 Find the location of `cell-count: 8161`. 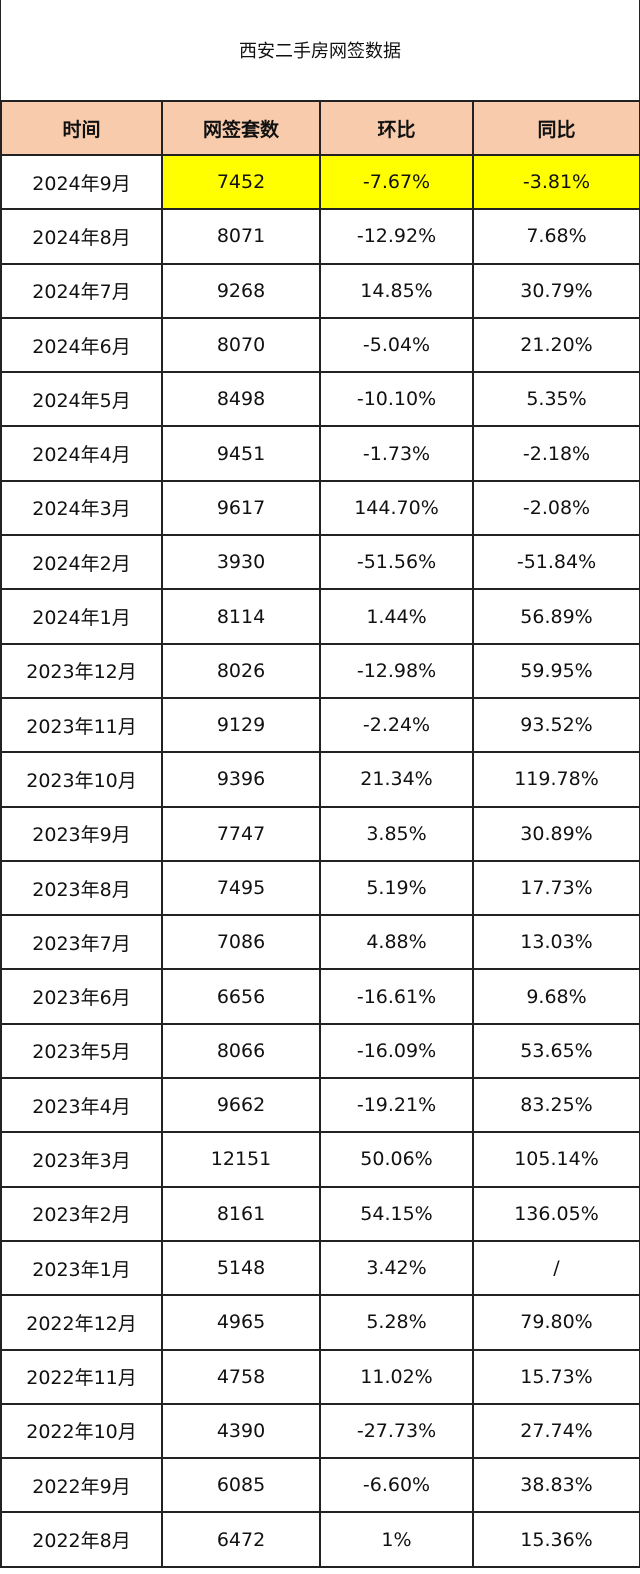

cell-count: 8161 is located at coordinates (241, 1213).